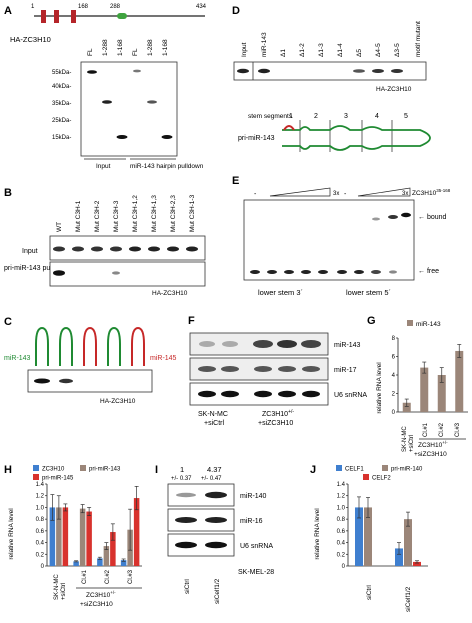 This screenshot has width=472, height=623. Describe the element at coordinates (90, 52) in the screenshot. I see `lane-a-1: FL` at that location.